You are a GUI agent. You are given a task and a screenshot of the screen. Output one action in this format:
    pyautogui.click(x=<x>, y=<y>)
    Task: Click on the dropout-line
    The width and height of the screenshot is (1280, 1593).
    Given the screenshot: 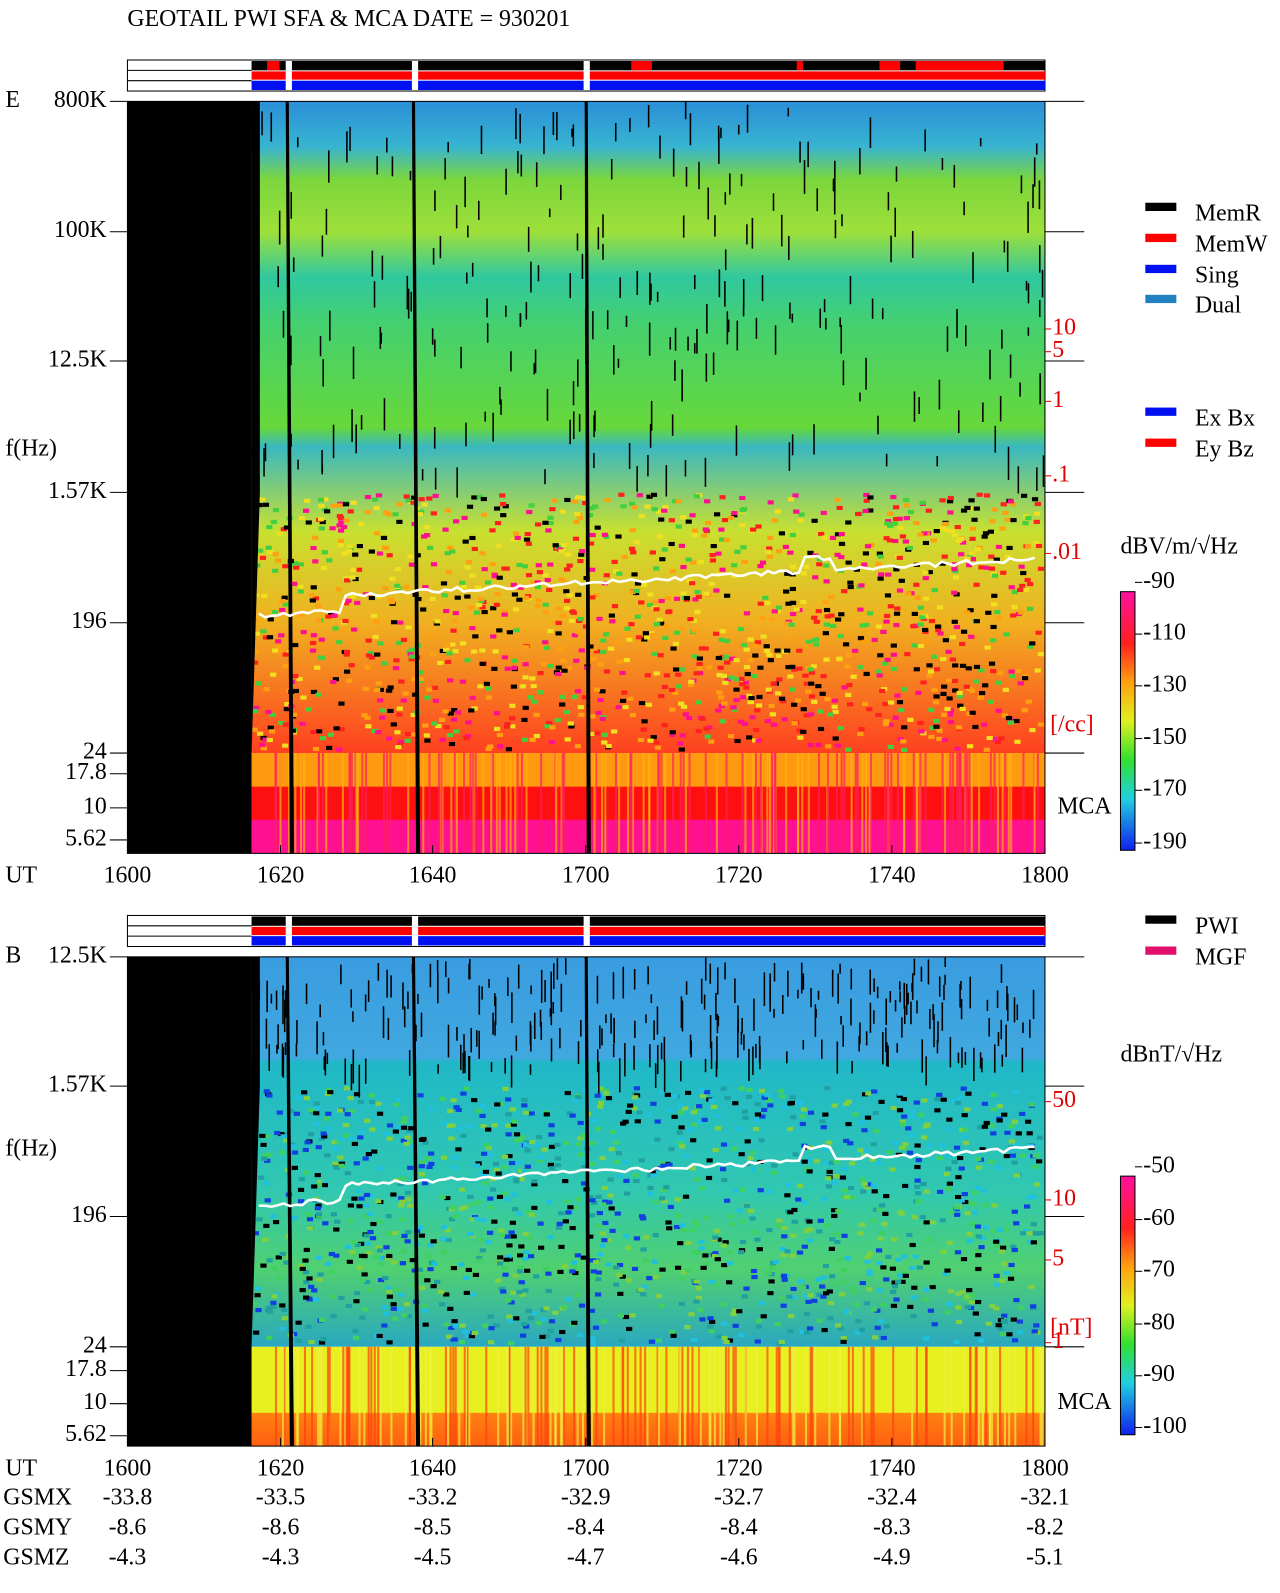 What is the action you would take?
    pyautogui.click(x=289, y=1201)
    